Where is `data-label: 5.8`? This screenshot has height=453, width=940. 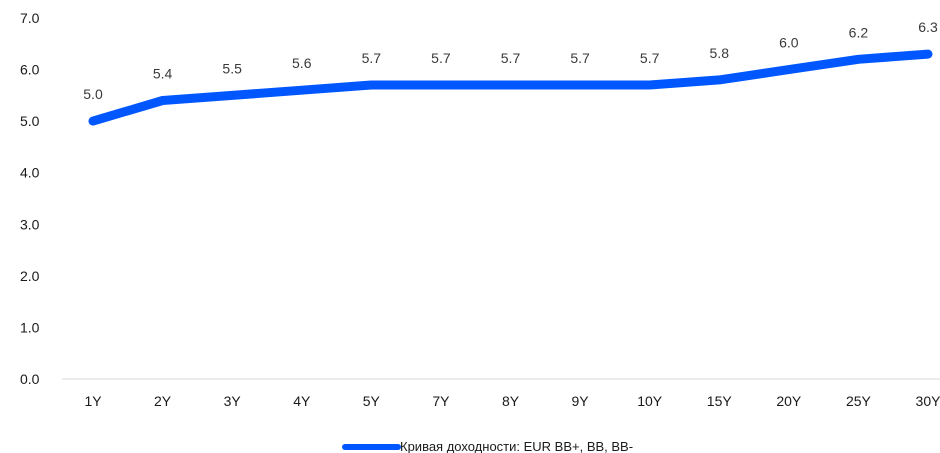
data-label: 5.8 is located at coordinates (720, 53).